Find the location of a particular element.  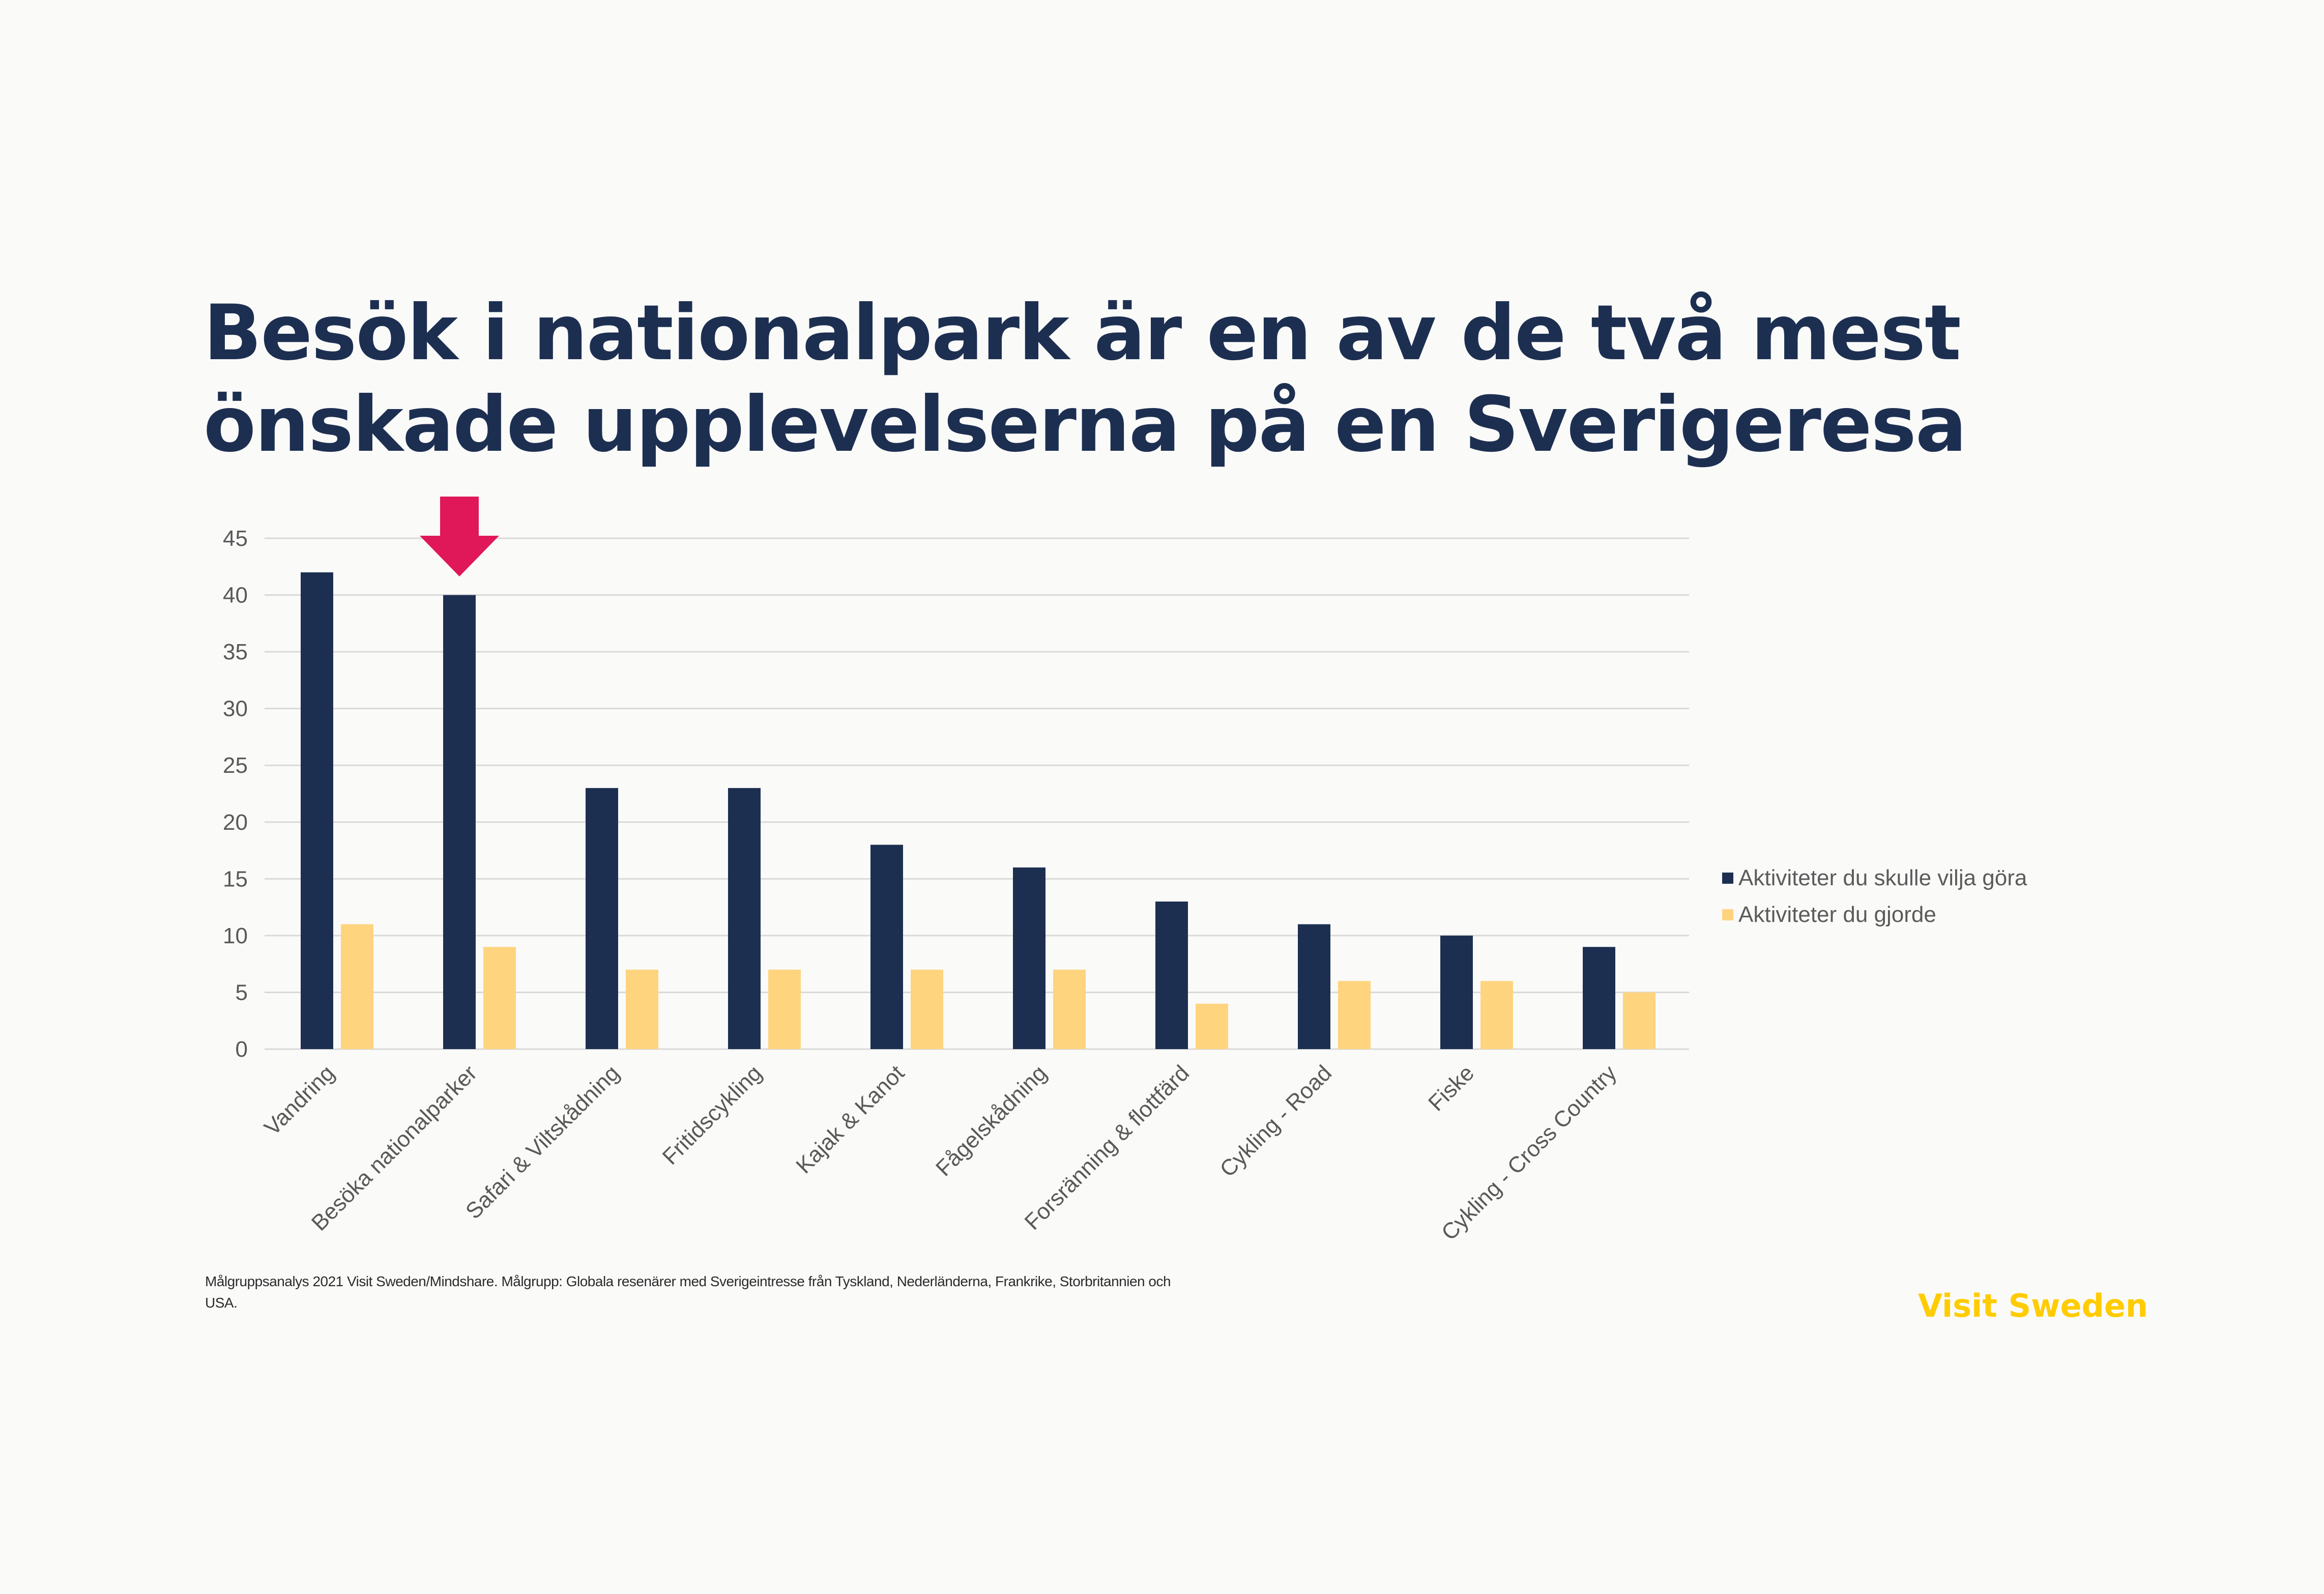

highlight-marker is located at coordinates (460, 536).